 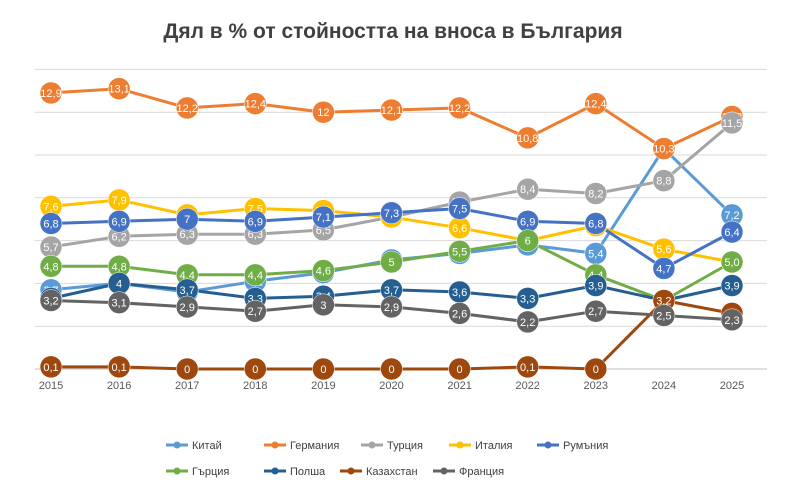 I want to click on data-label: 5,4, so click(x=595, y=254).